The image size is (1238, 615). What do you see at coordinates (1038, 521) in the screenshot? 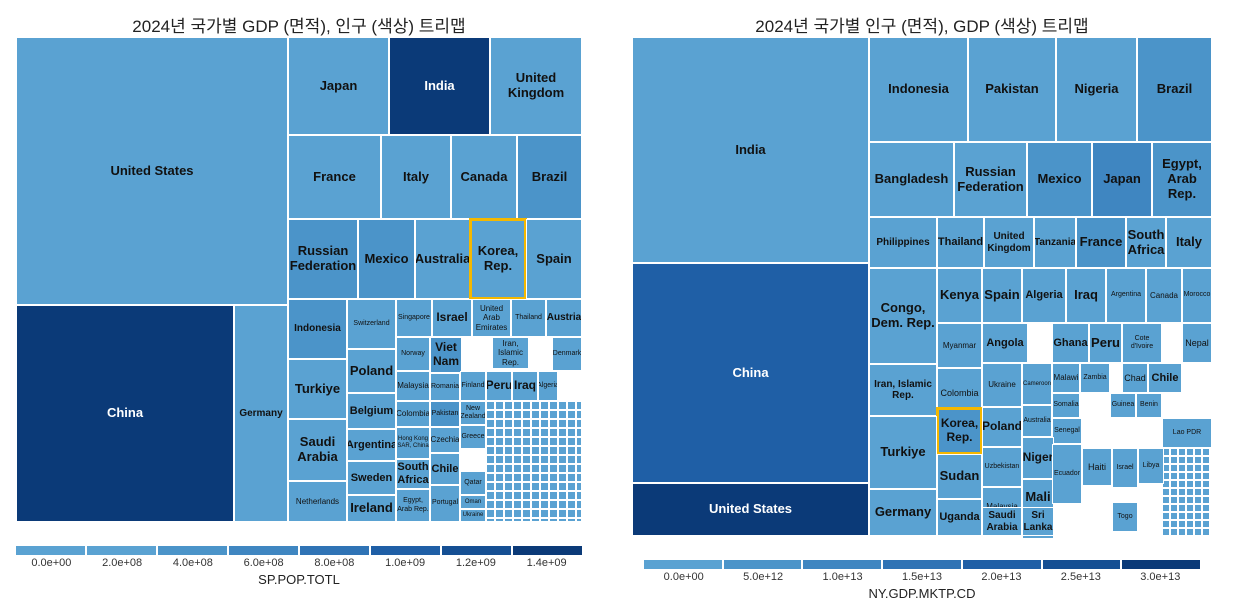
I see `right-tile-sri-lanka: Sri Lanka` at bounding box center [1038, 521].